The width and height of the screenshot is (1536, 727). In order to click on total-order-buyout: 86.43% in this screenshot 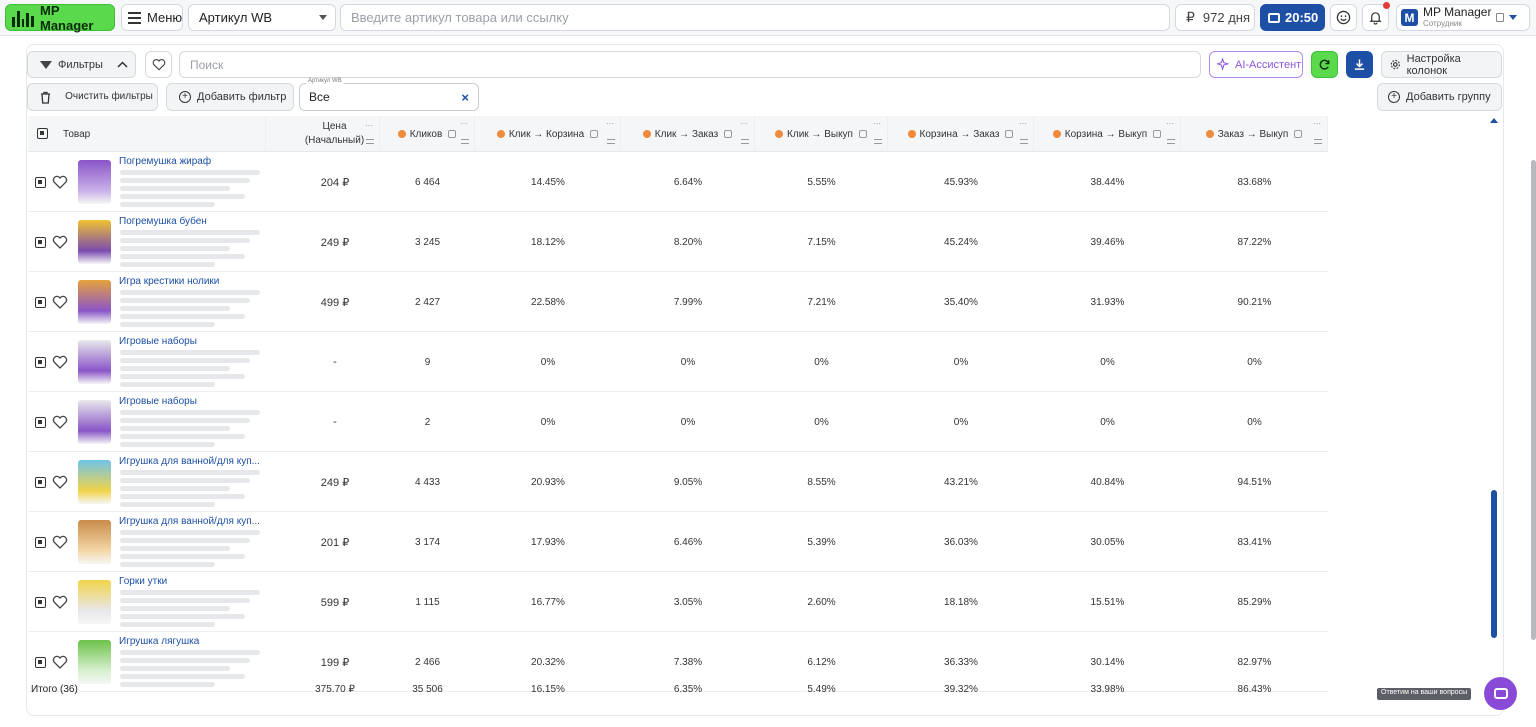, I will do `click(1254, 689)`.